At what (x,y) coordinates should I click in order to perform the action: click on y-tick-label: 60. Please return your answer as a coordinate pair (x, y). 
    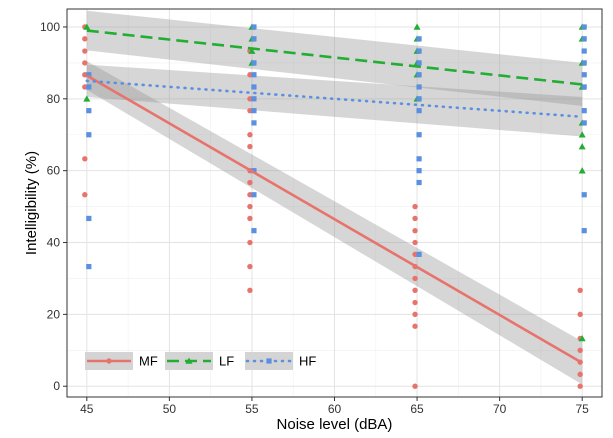
    Looking at the image, I should click on (54, 171).